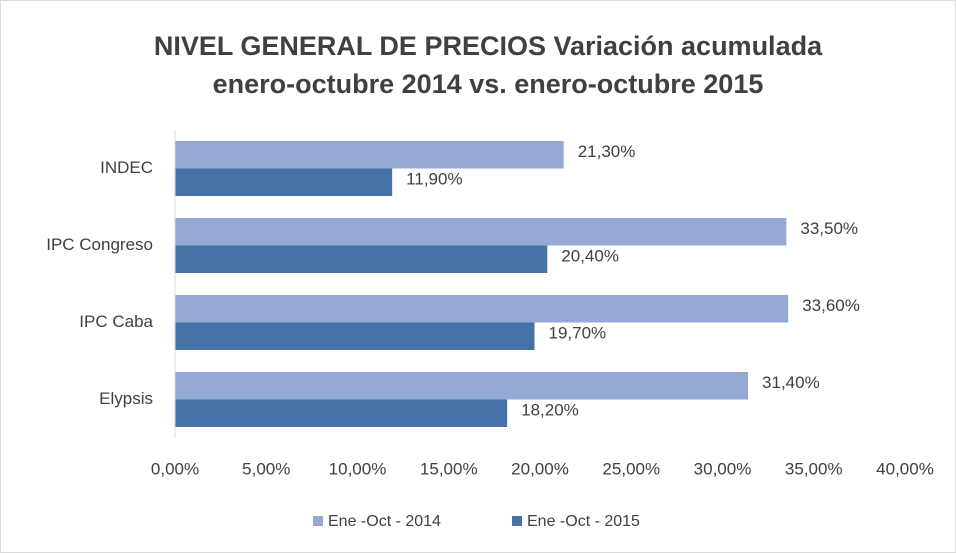 The height and width of the screenshot is (553, 956). I want to click on y-tick-label: INDEC, so click(126, 167).